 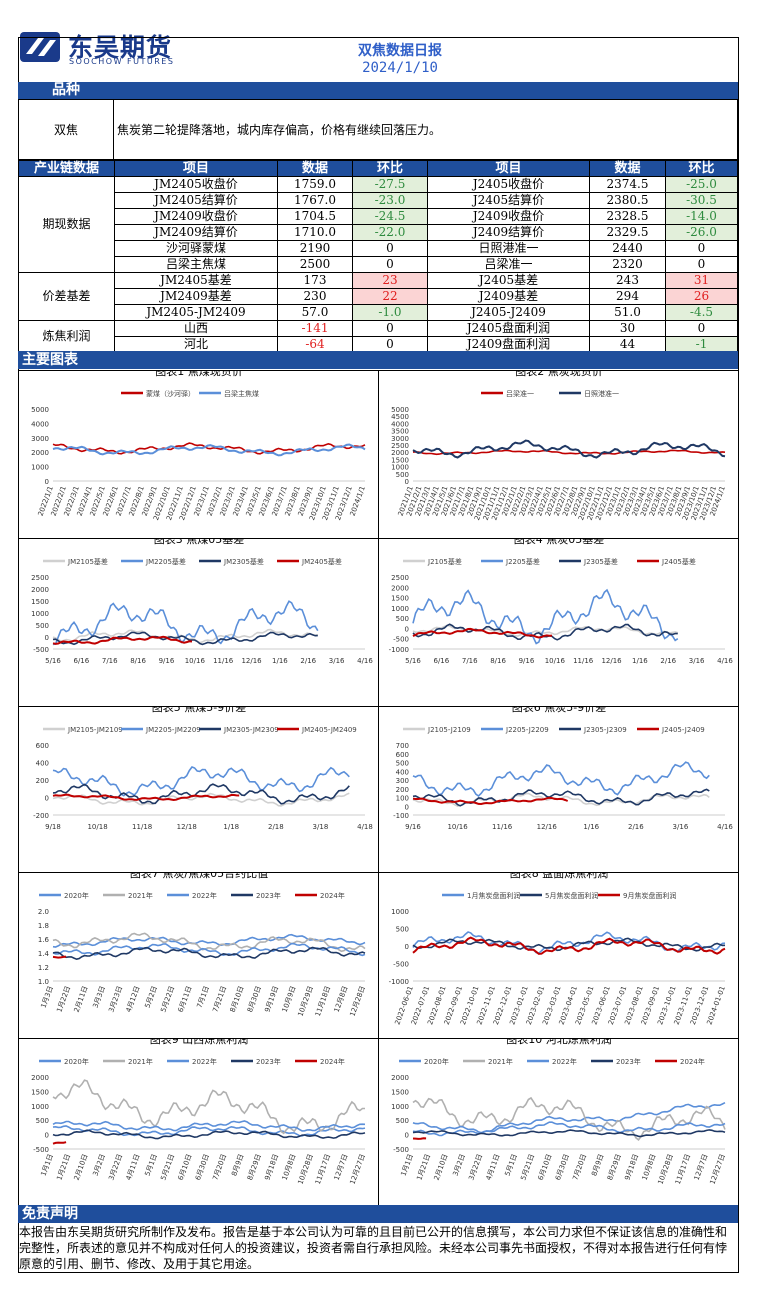 What do you see at coordinates (42, 781) in the screenshot?
I see `y-tick-label: 200` at bounding box center [42, 781].